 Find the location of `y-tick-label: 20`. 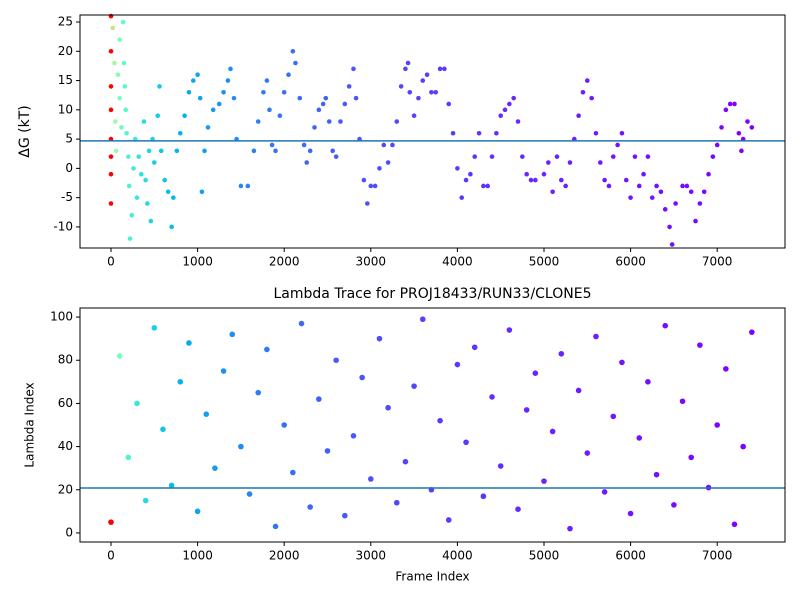

y-tick-label: 20 is located at coordinates (65, 489).